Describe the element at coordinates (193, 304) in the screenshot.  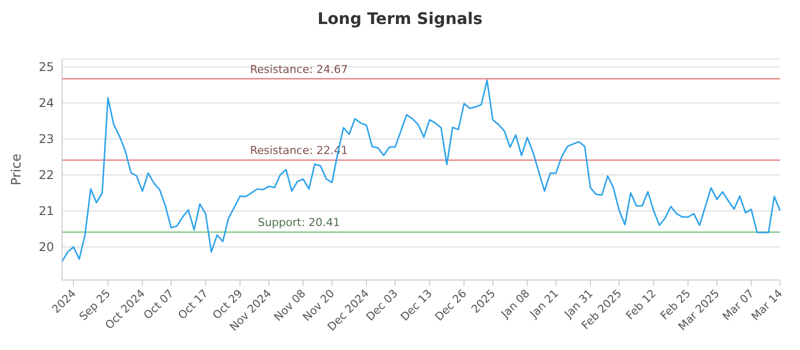
I see `x-tick-label: Oct 17` at that location.